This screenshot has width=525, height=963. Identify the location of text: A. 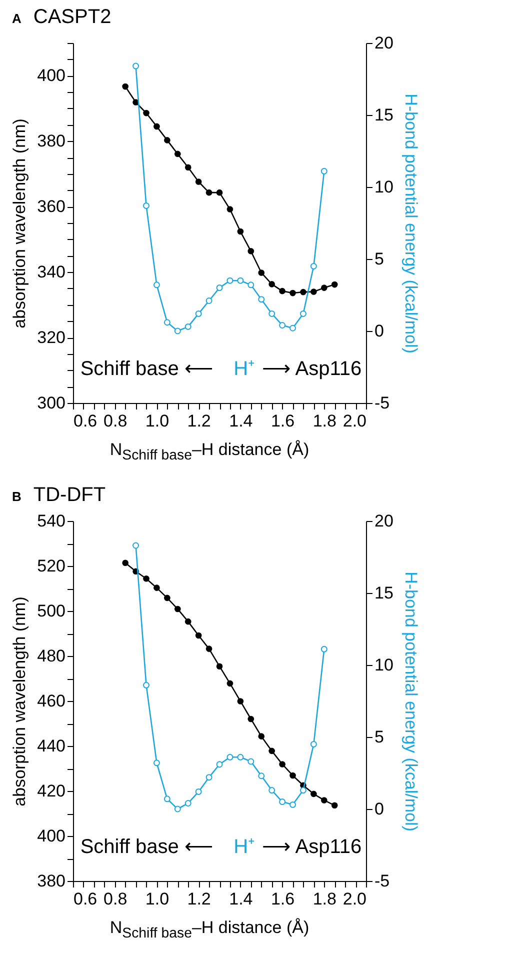
(17, 18).